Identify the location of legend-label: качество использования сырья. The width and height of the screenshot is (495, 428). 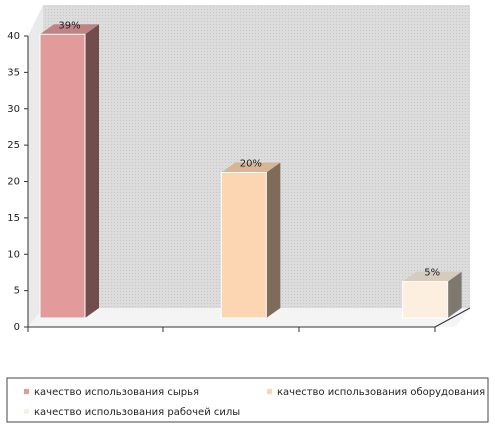
(116, 392).